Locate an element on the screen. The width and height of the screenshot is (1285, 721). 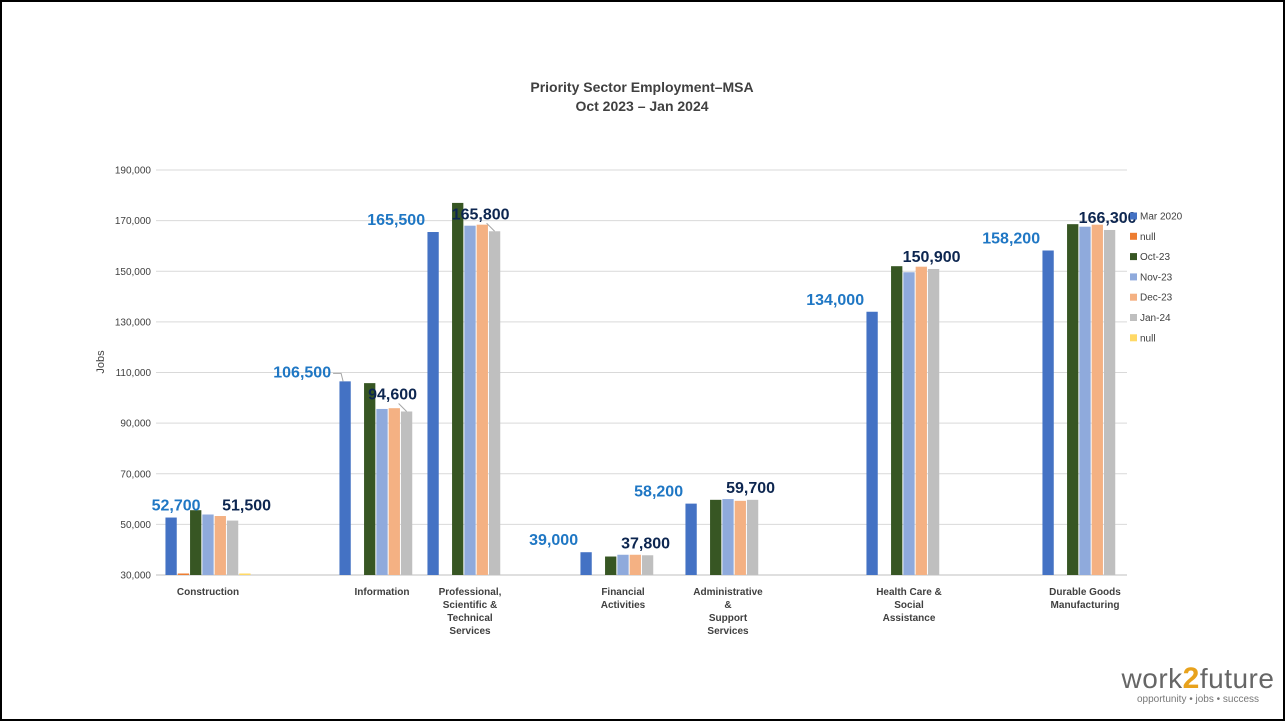
callout-leader is located at coordinates (490, 227).